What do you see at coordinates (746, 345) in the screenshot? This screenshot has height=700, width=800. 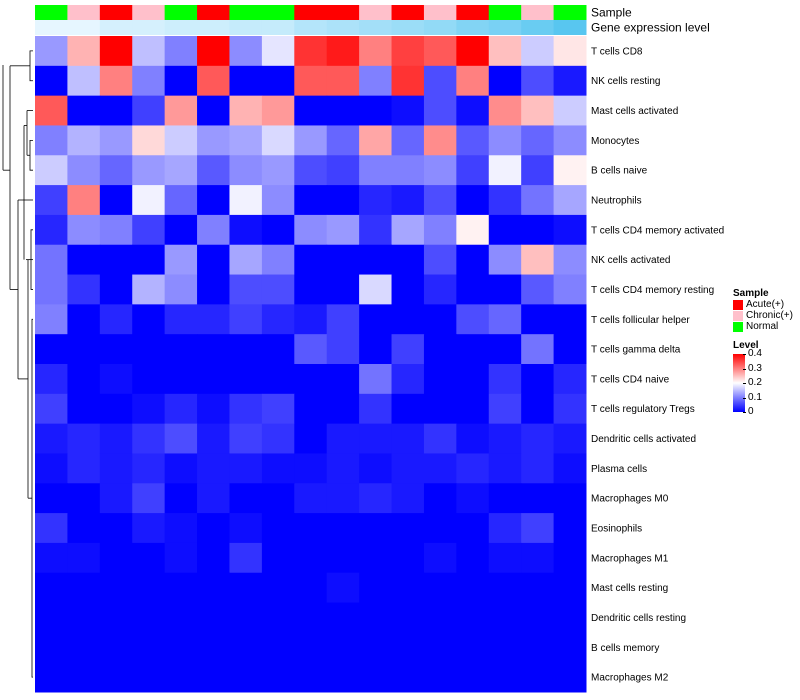 I see `level-legend-title: Level` at bounding box center [746, 345].